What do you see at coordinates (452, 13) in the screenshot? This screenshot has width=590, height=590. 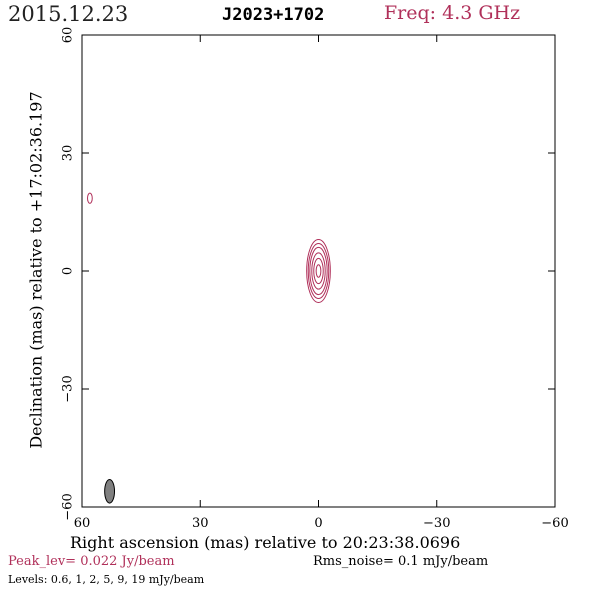 I see `frequency-label: Freq: 4.3 GHz` at bounding box center [452, 13].